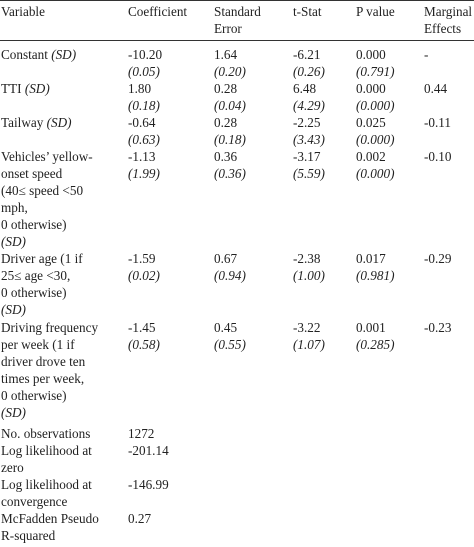 The height and width of the screenshot is (547, 474). Describe the element at coordinates (23, 11) in the screenshot. I see `header-variable: Variable` at that location.